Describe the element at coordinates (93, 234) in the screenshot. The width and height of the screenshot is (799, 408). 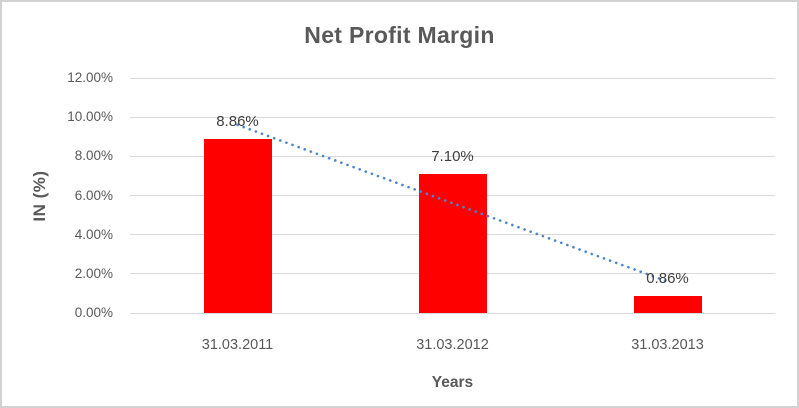
I see `y-axis-tick-label: 4.00%` at that location.